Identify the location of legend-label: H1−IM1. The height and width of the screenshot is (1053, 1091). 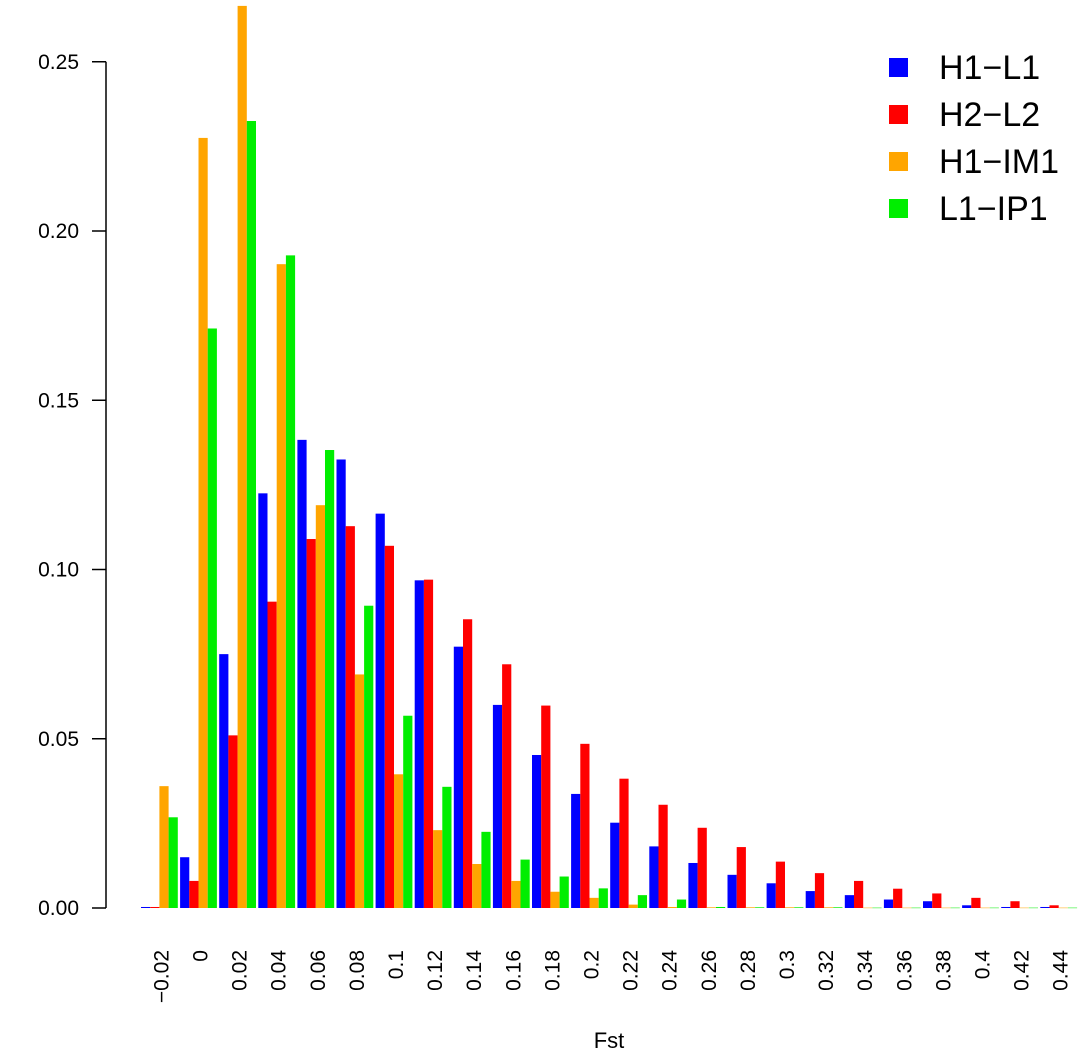
(999, 162).